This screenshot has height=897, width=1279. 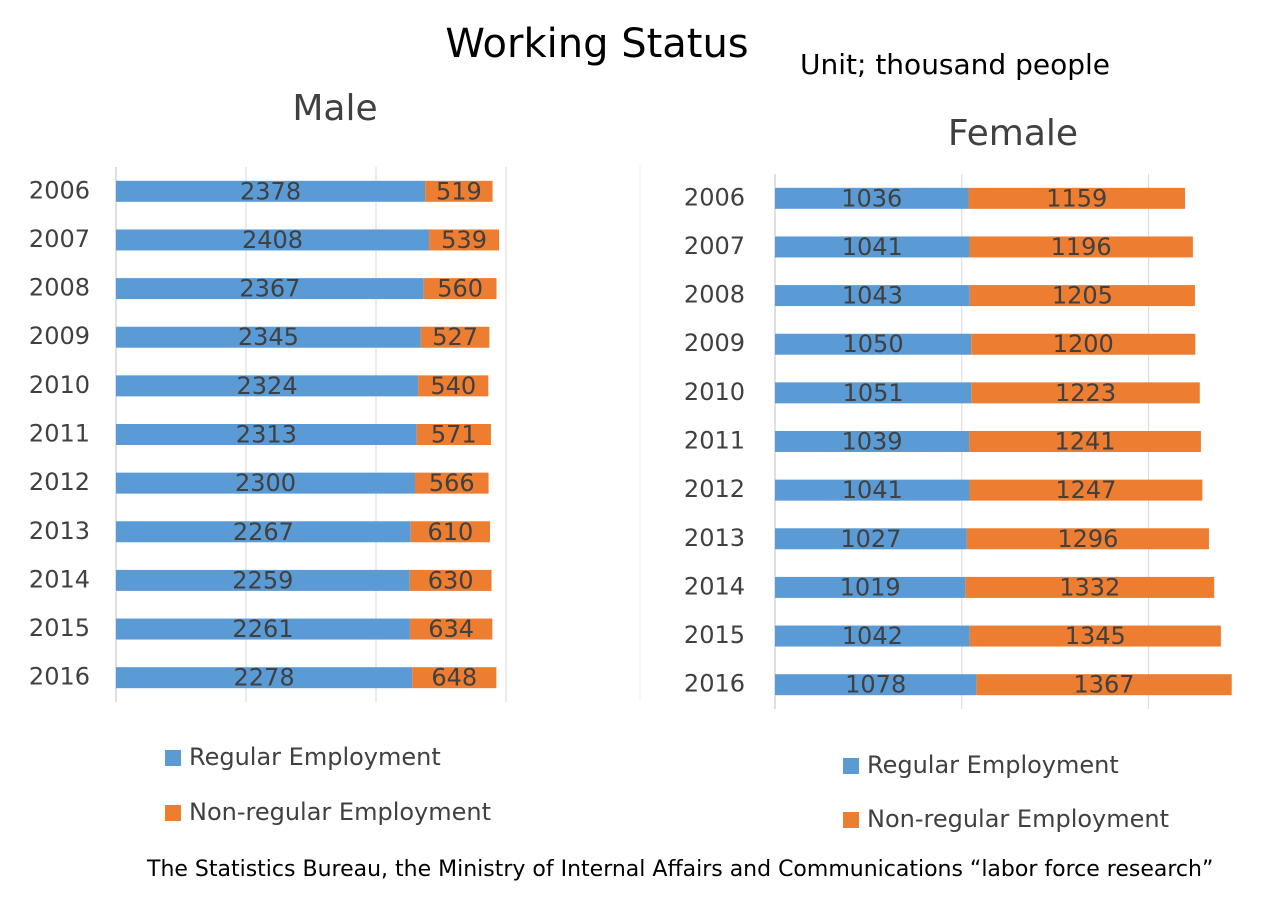 I want to click on y-tick-label: 2012, so click(x=714, y=489).